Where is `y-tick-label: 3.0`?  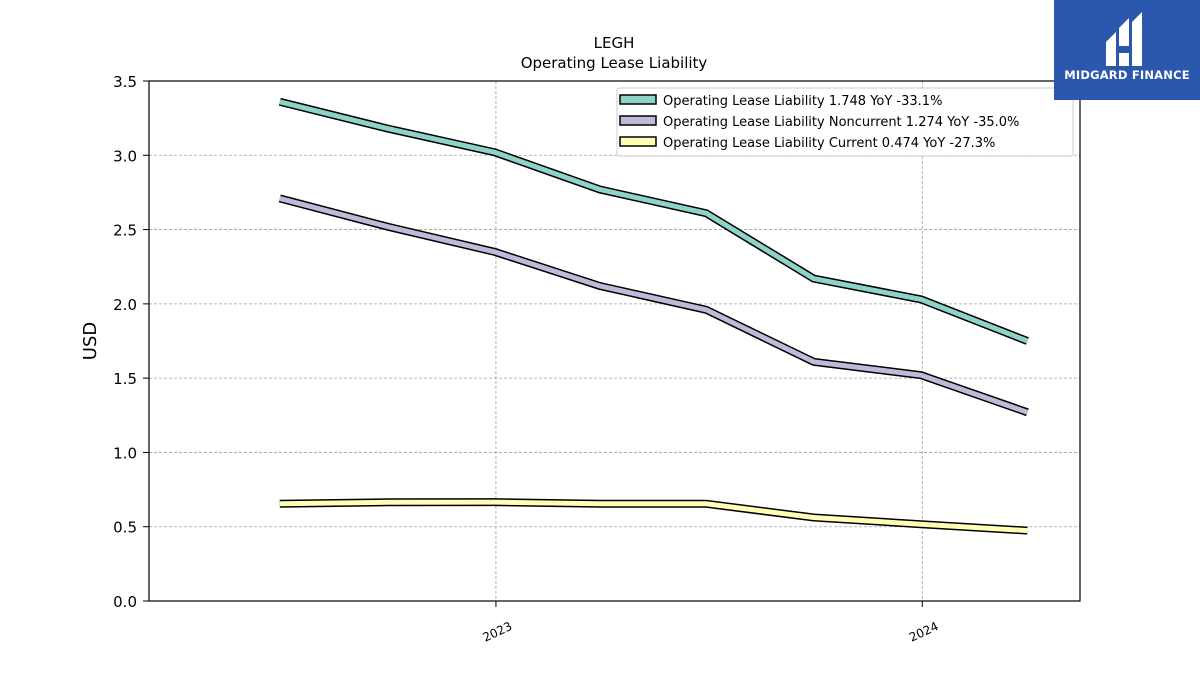 y-tick-label: 3.0 is located at coordinates (125, 156).